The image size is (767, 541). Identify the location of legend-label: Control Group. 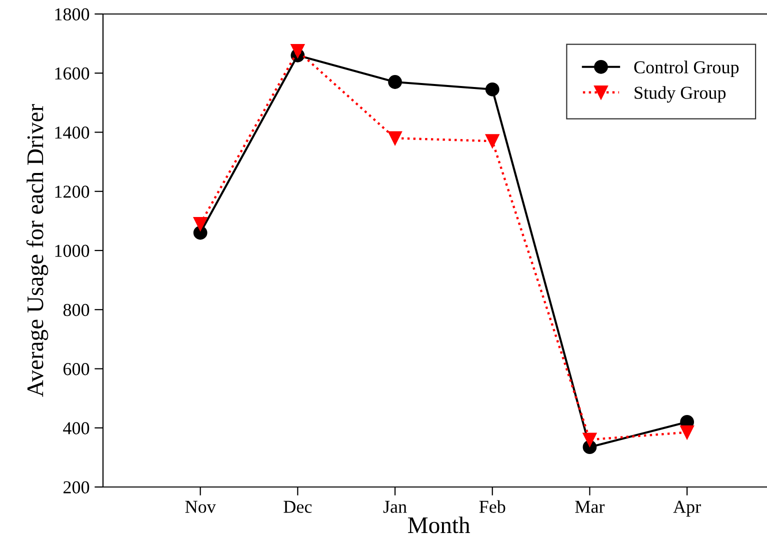
(686, 69).